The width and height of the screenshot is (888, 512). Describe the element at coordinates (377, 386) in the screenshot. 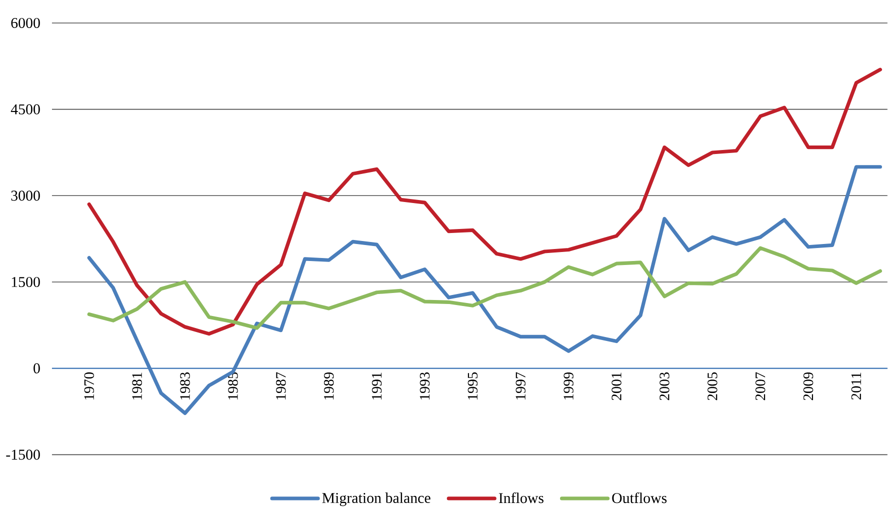

I see `x-tick-label: 1991` at that location.